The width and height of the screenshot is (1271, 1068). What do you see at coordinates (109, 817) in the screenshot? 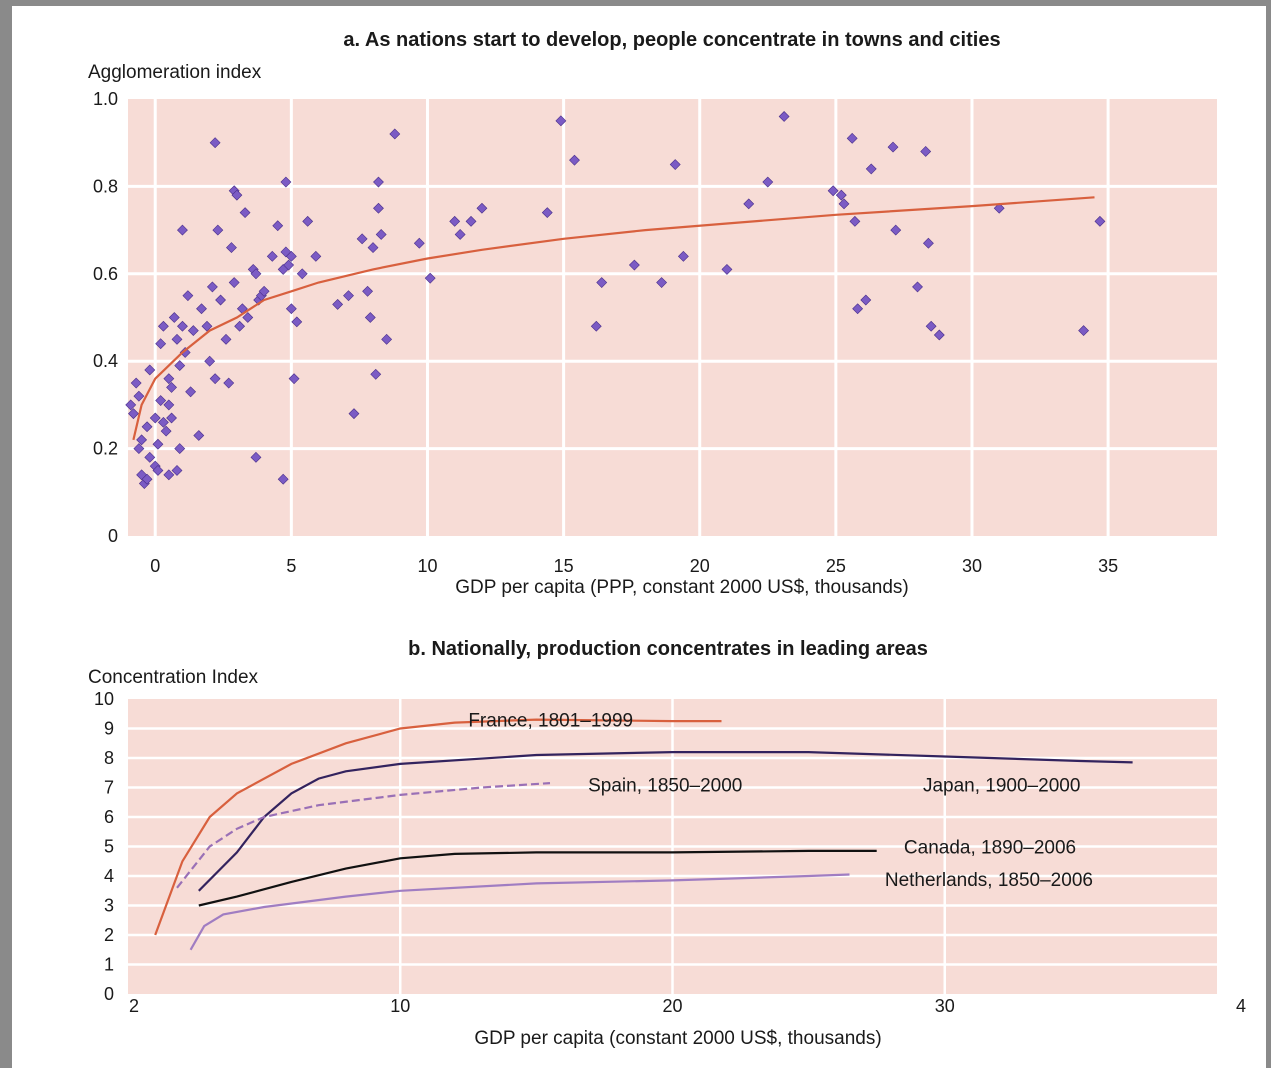
I see `panel-b-y-tick-label: 6` at bounding box center [109, 817].